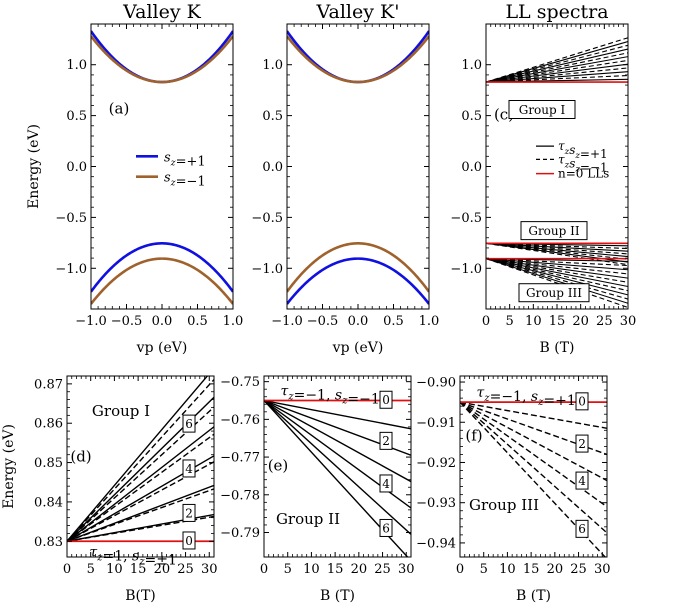 The height and width of the screenshot is (606, 683). What do you see at coordinates (161, 12) in the screenshot?
I see `panel-title: Valley K` at bounding box center [161, 12].